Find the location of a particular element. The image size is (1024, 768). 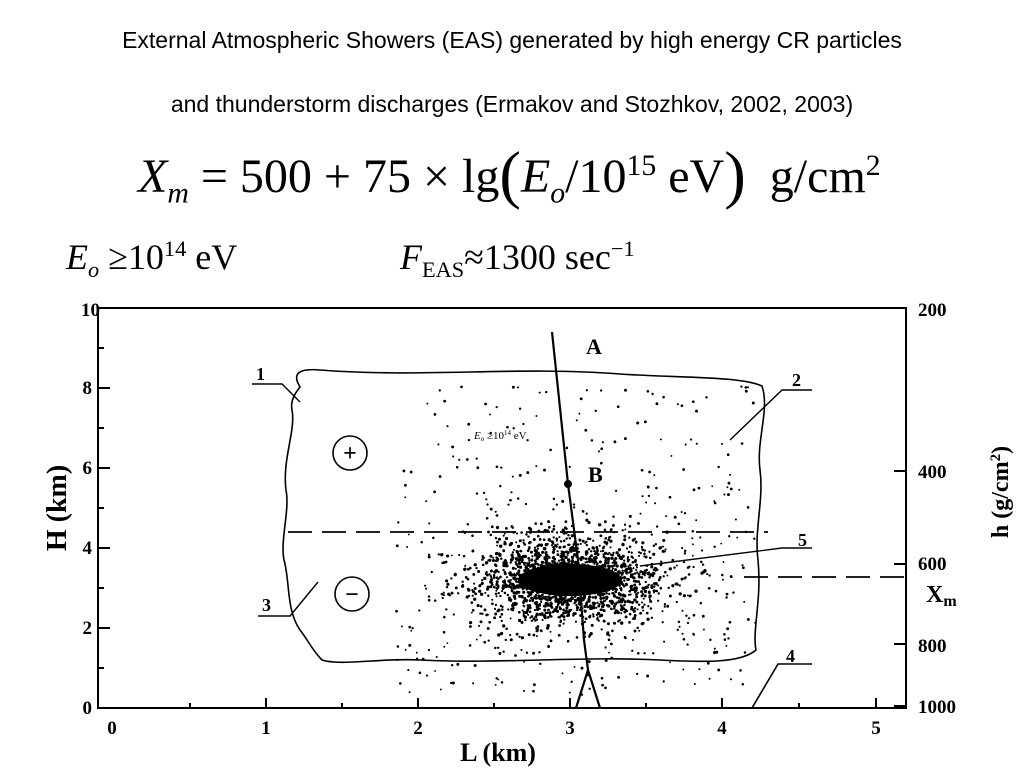

energy-threshold-formula: Eo ≥1014 eV is located at coordinates (151, 259).